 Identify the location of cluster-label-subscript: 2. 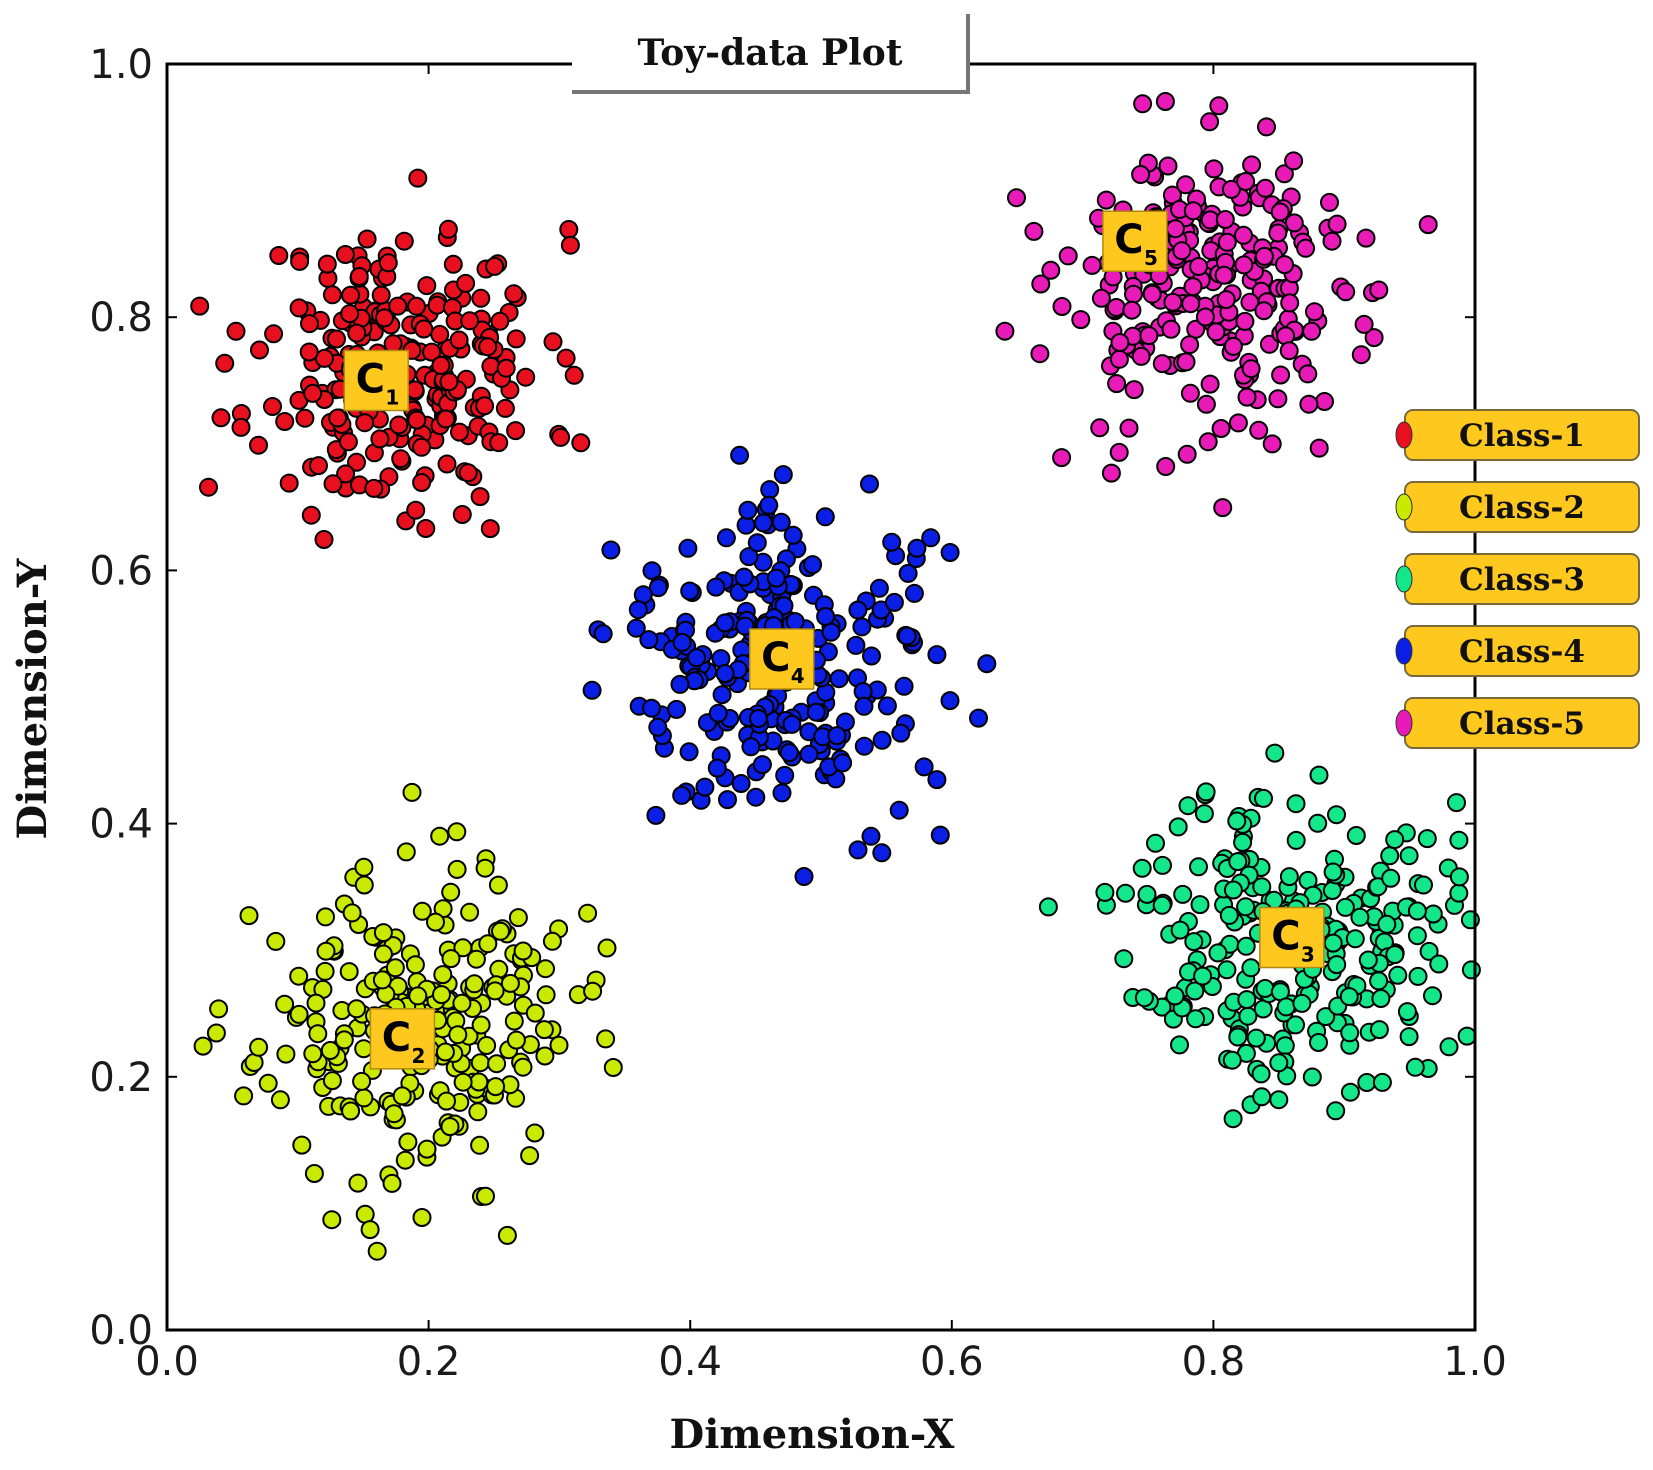
(418, 1056).